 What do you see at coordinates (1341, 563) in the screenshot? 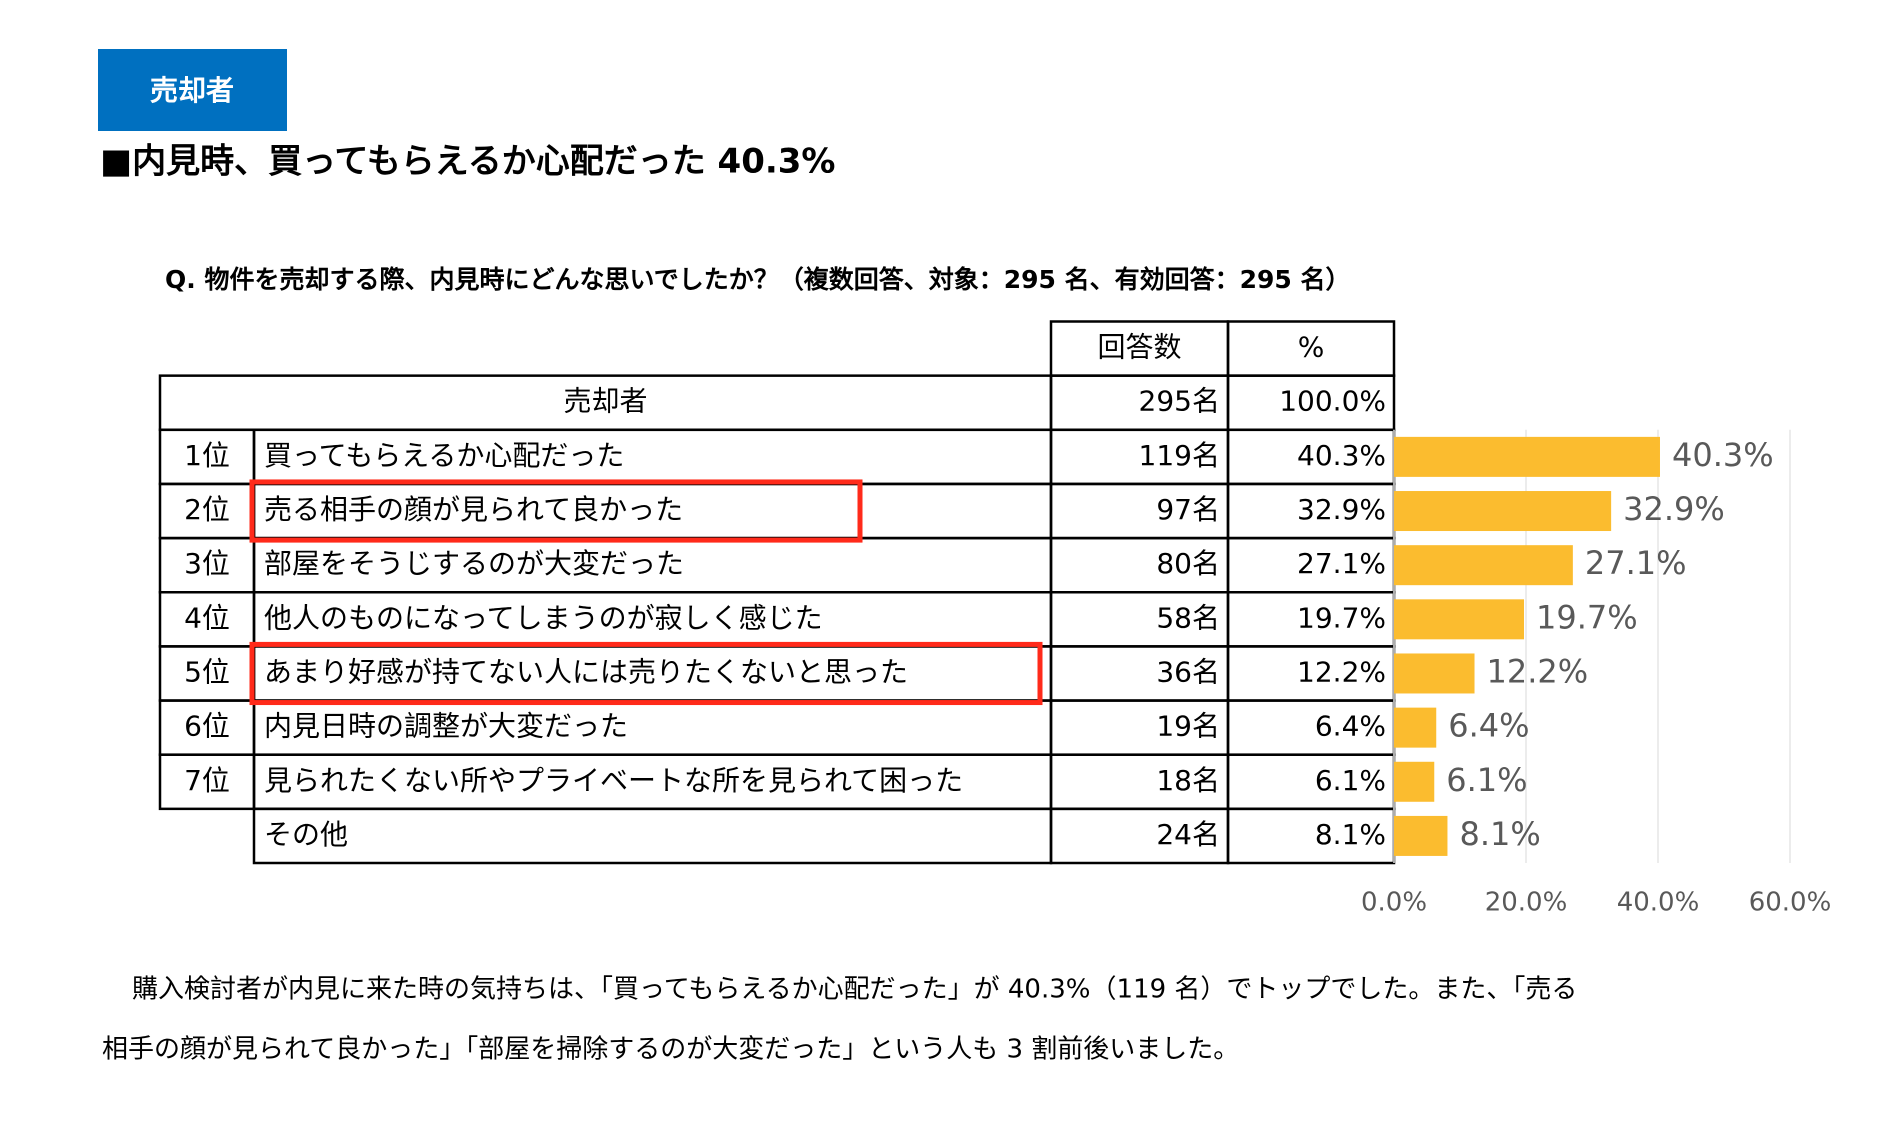
I see `answer-percent: 27.1%` at bounding box center [1341, 563].